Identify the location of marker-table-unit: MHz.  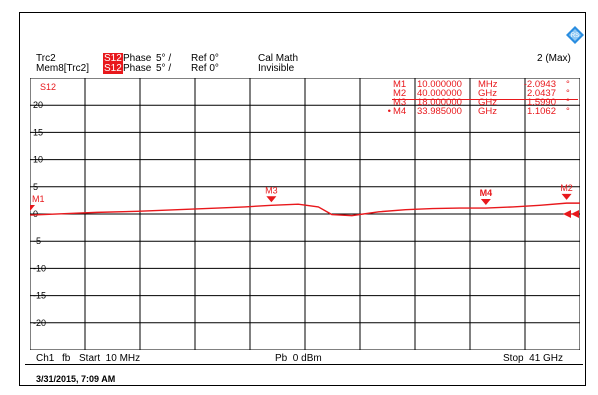
(488, 84).